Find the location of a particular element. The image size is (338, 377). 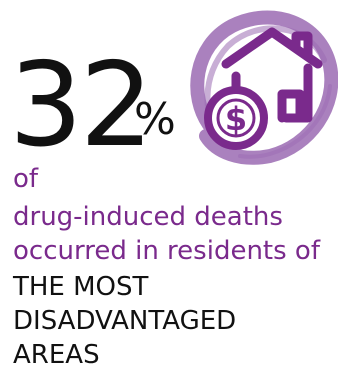

emphasis-line-1: THE MOST is located at coordinates (81, 287).